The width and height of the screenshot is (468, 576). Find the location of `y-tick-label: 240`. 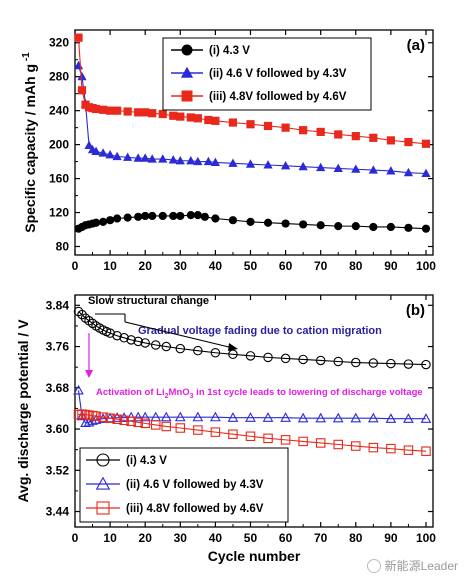

y-tick-label: 240 is located at coordinates (59, 111).